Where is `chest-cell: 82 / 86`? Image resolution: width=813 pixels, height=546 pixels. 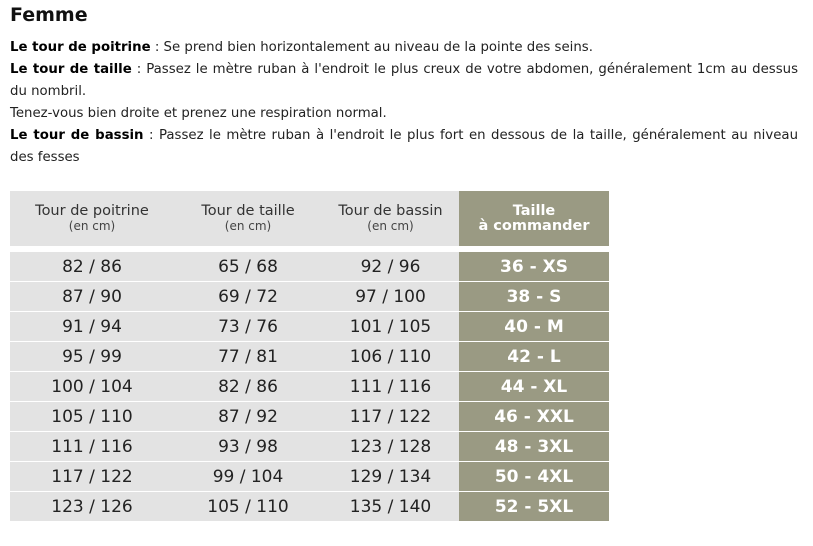
chest-cell: 82 / 86 is located at coordinates (92, 267).